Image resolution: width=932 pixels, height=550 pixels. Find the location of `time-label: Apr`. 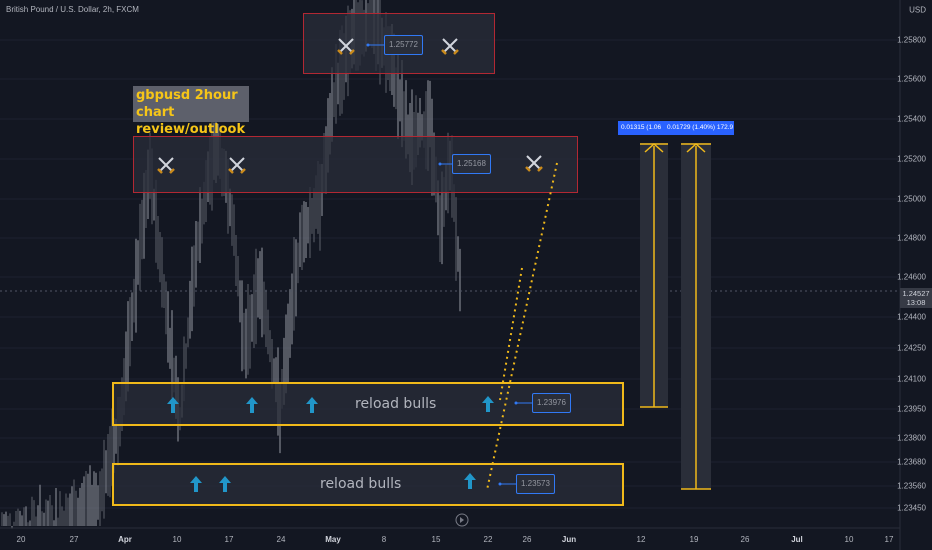

time-label: Apr is located at coordinates (125, 539).